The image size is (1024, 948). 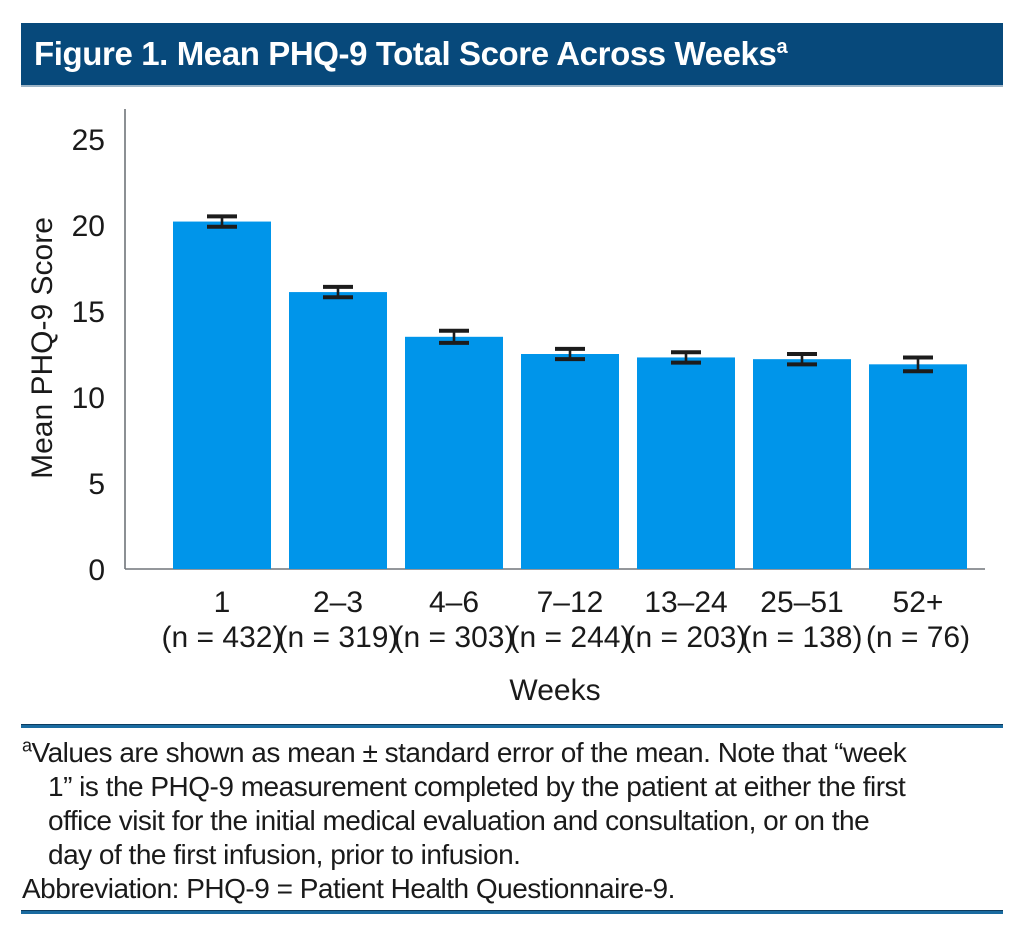 What do you see at coordinates (454, 602) in the screenshot?
I see `x-tick-label-3: 4–6` at bounding box center [454, 602].